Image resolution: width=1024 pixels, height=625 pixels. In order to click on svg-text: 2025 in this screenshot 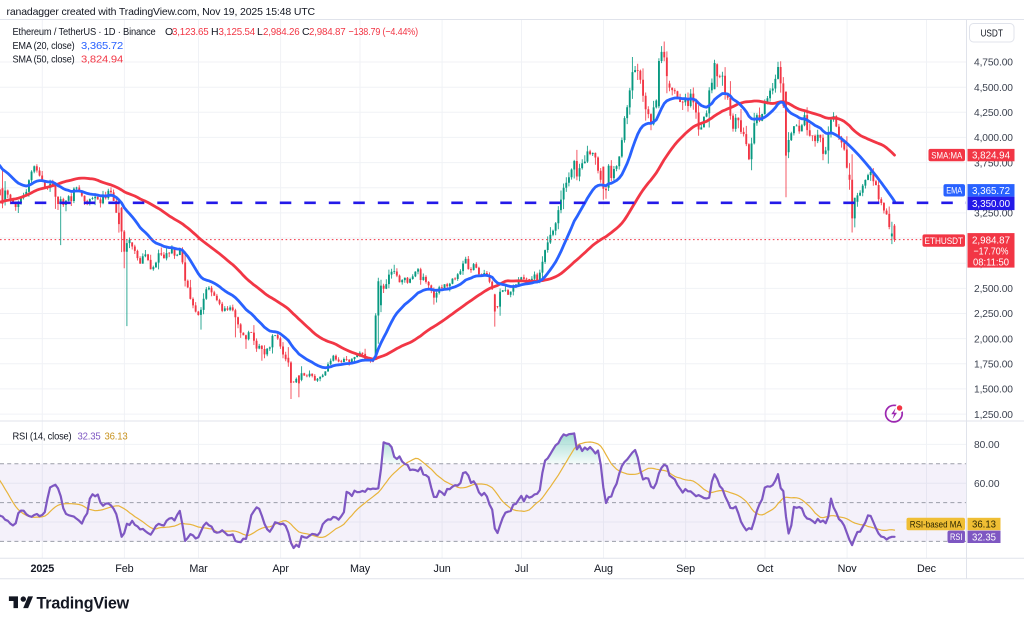, I will do `click(42, 569)`.